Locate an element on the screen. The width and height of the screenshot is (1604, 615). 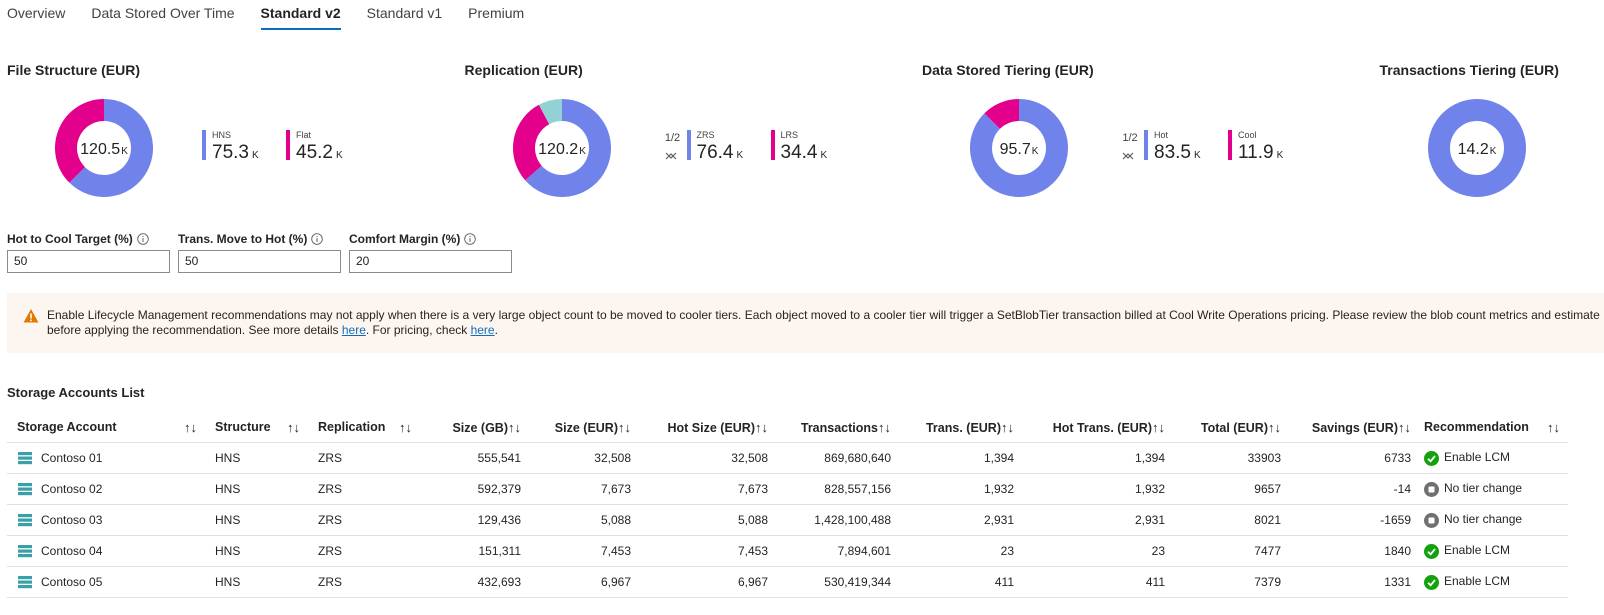
column-header: Trans. (EUR)↑↓ is located at coordinates (955, 427).